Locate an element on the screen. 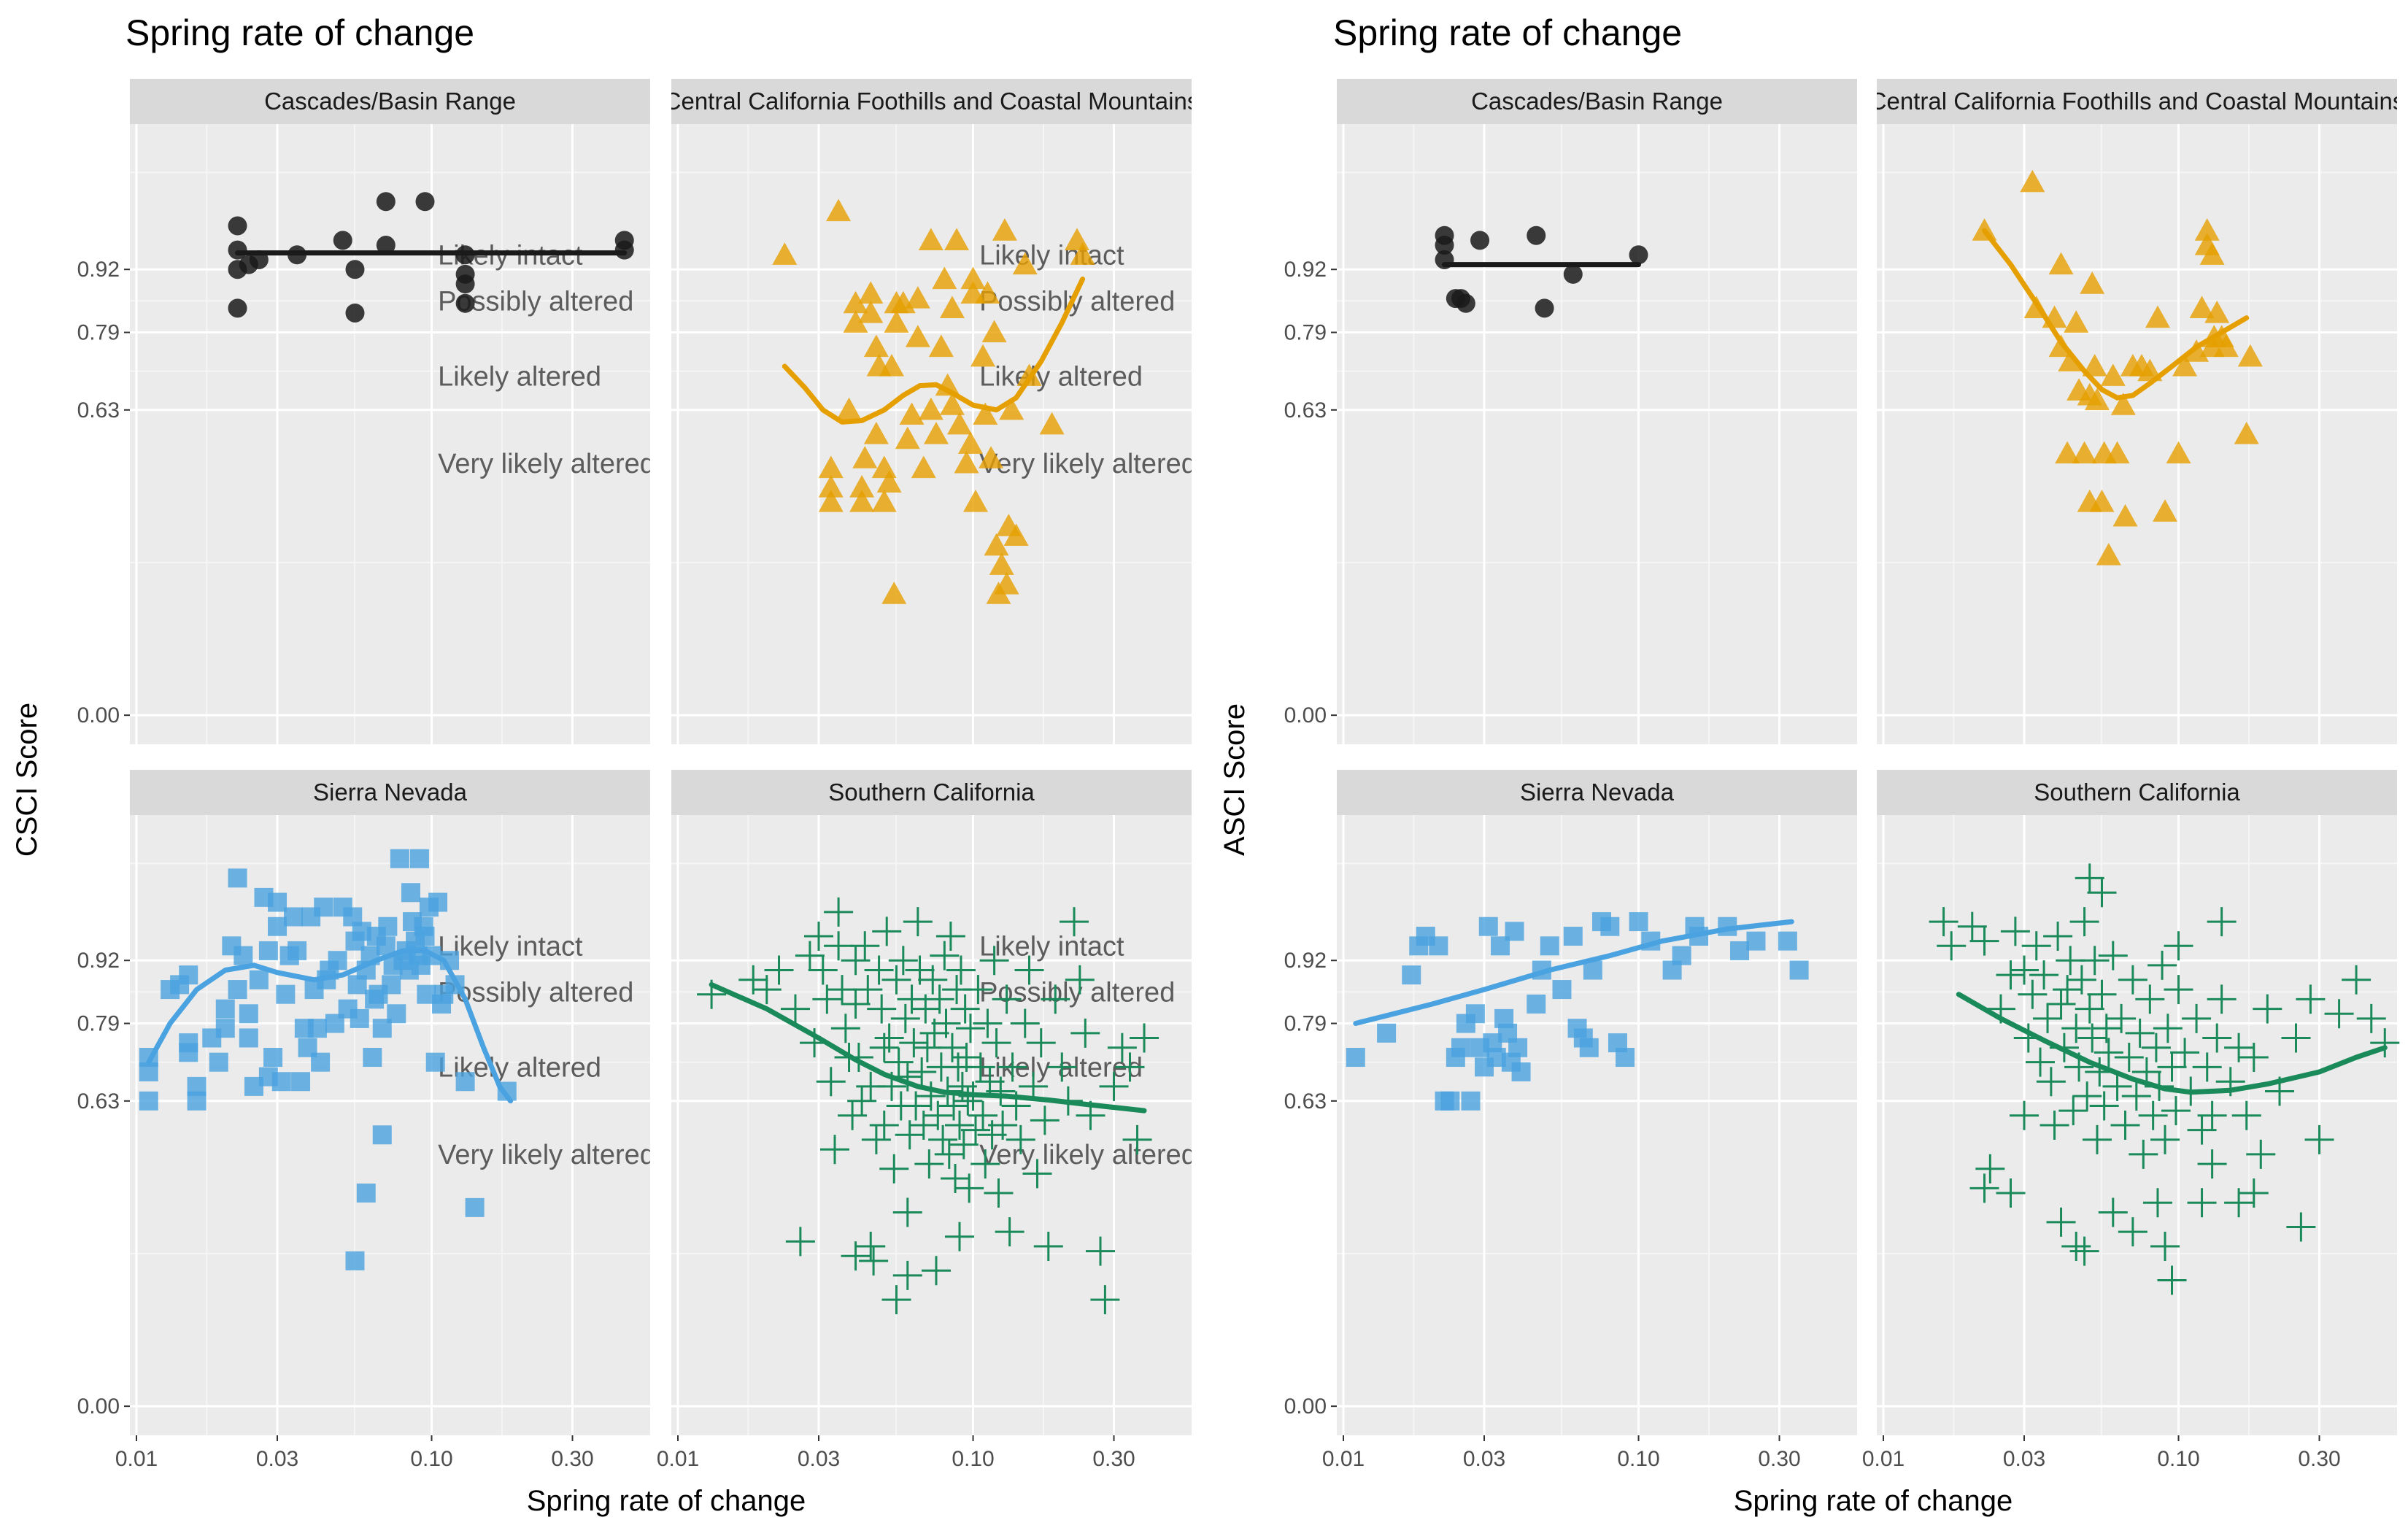  chart-title: Spring rate of change is located at coordinates (300, 32).